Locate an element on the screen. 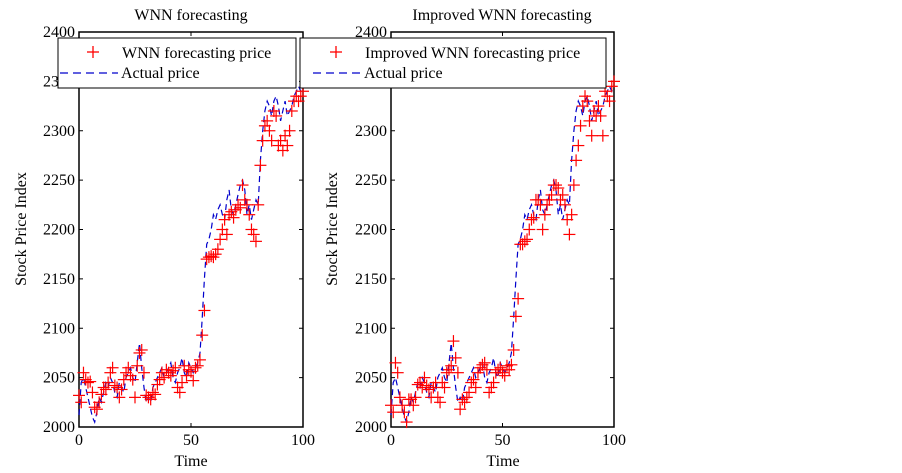 Image resolution: width=902 pixels, height=473 pixels. legend-label-forecast: WNN forecasting price is located at coordinates (196, 53).